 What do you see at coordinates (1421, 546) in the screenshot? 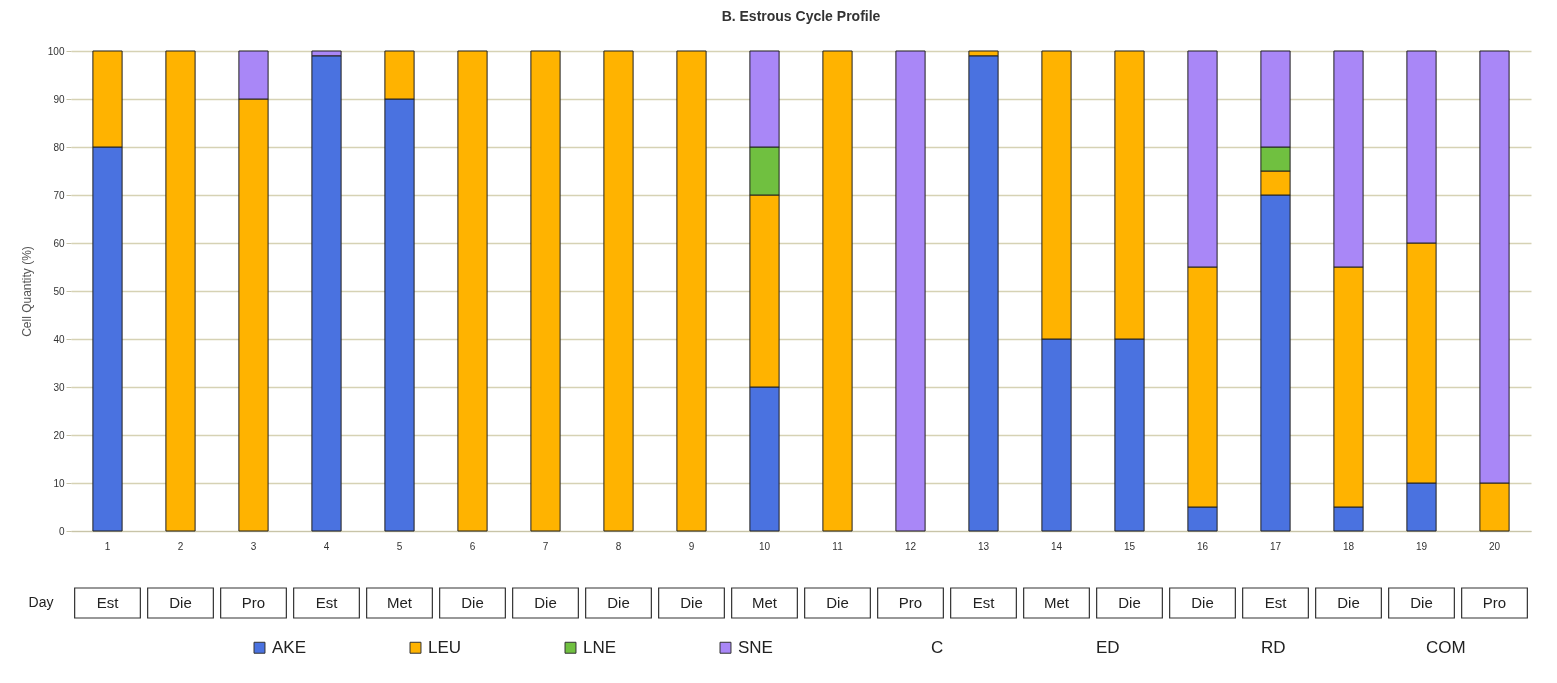
I see `x-tick-label: 19` at bounding box center [1421, 546].